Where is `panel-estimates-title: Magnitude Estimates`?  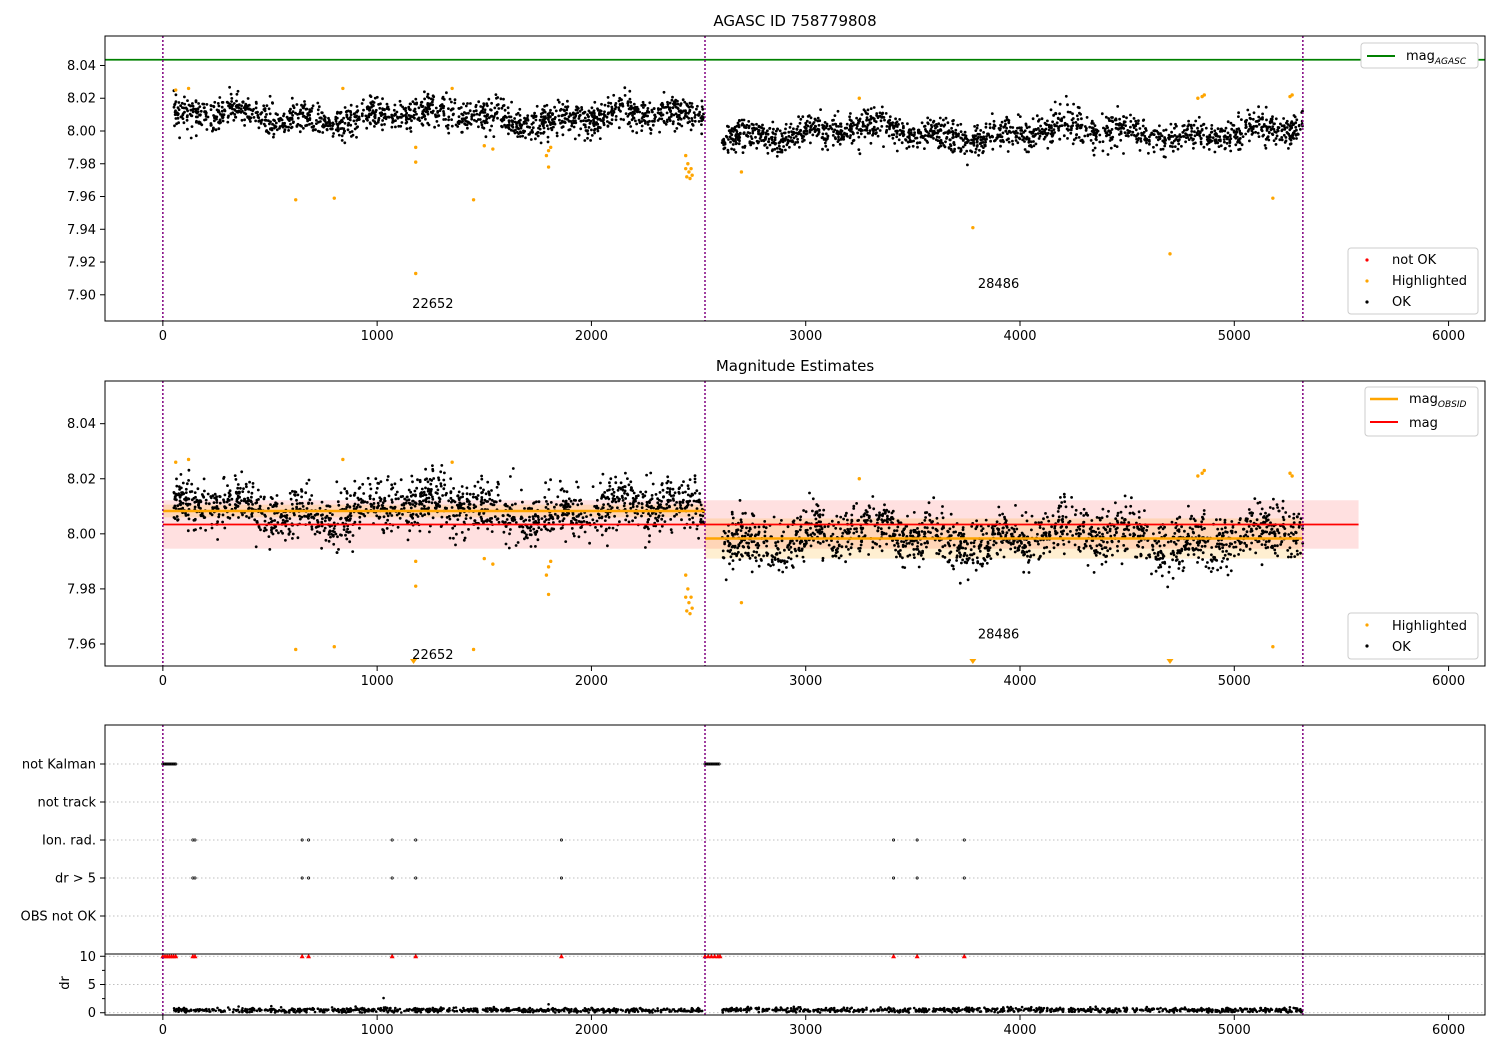 panel-estimates-title: Magnitude Estimates is located at coordinates (795, 366).